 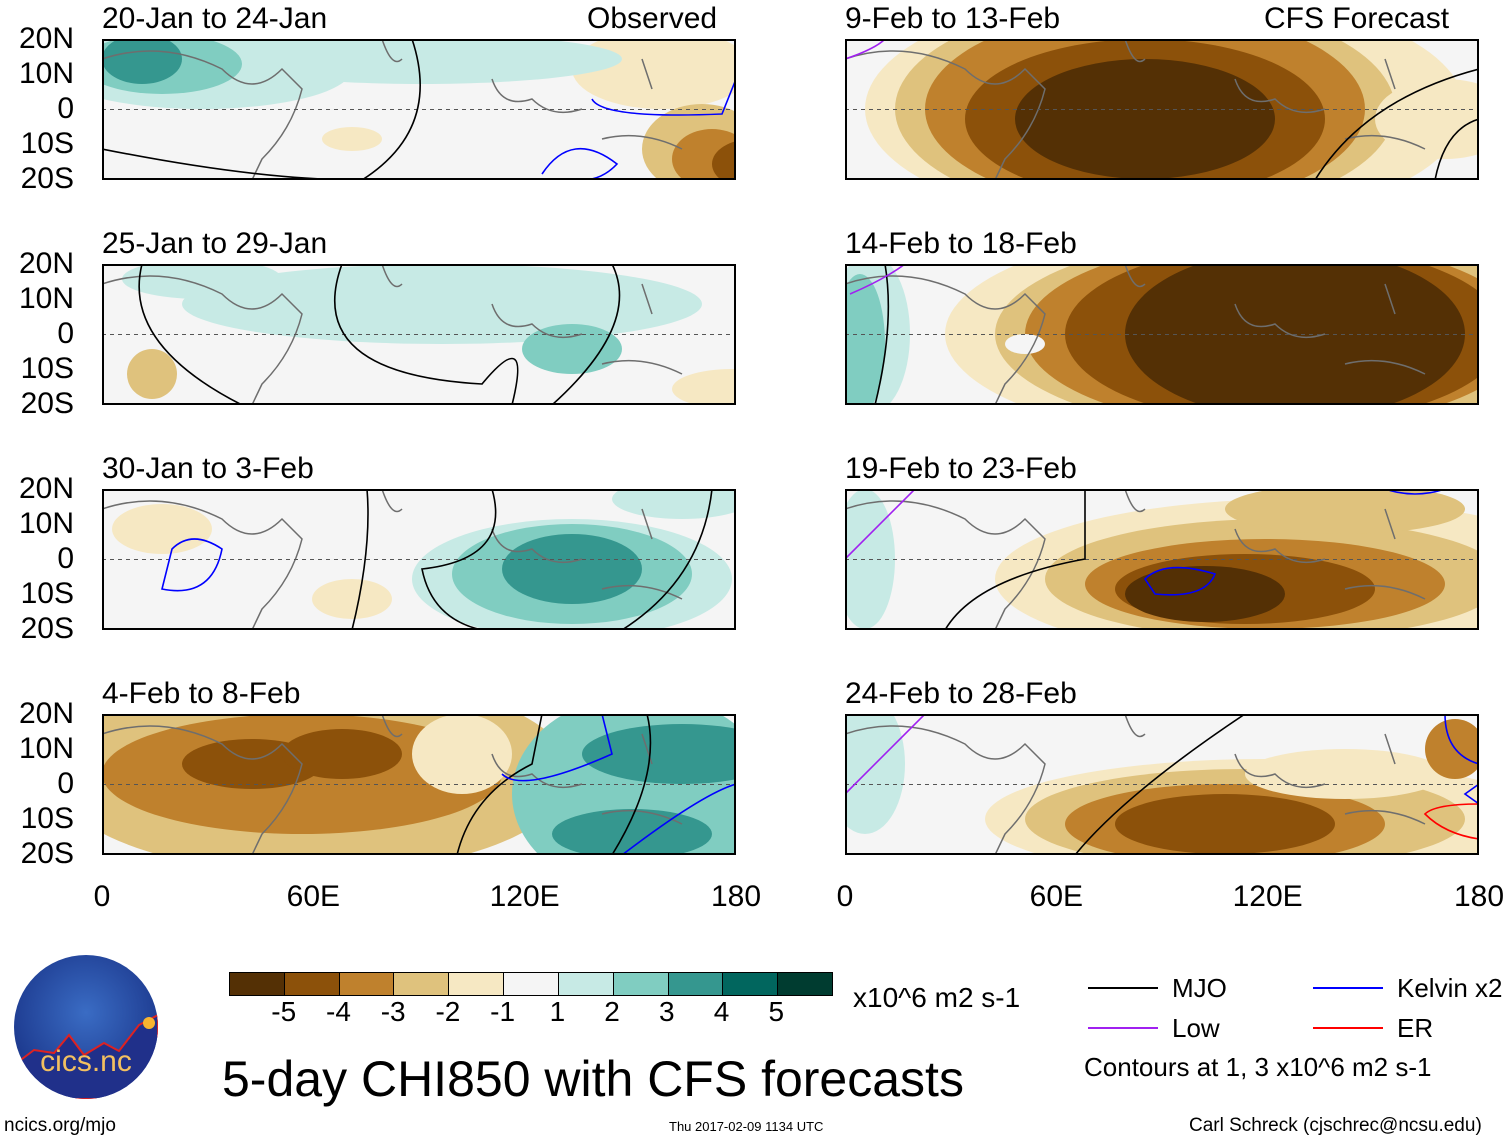 What do you see at coordinates (937, 997) in the screenshot?
I see `colorbar-units: x10^6 m2 s-1` at bounding box center [937, 997].